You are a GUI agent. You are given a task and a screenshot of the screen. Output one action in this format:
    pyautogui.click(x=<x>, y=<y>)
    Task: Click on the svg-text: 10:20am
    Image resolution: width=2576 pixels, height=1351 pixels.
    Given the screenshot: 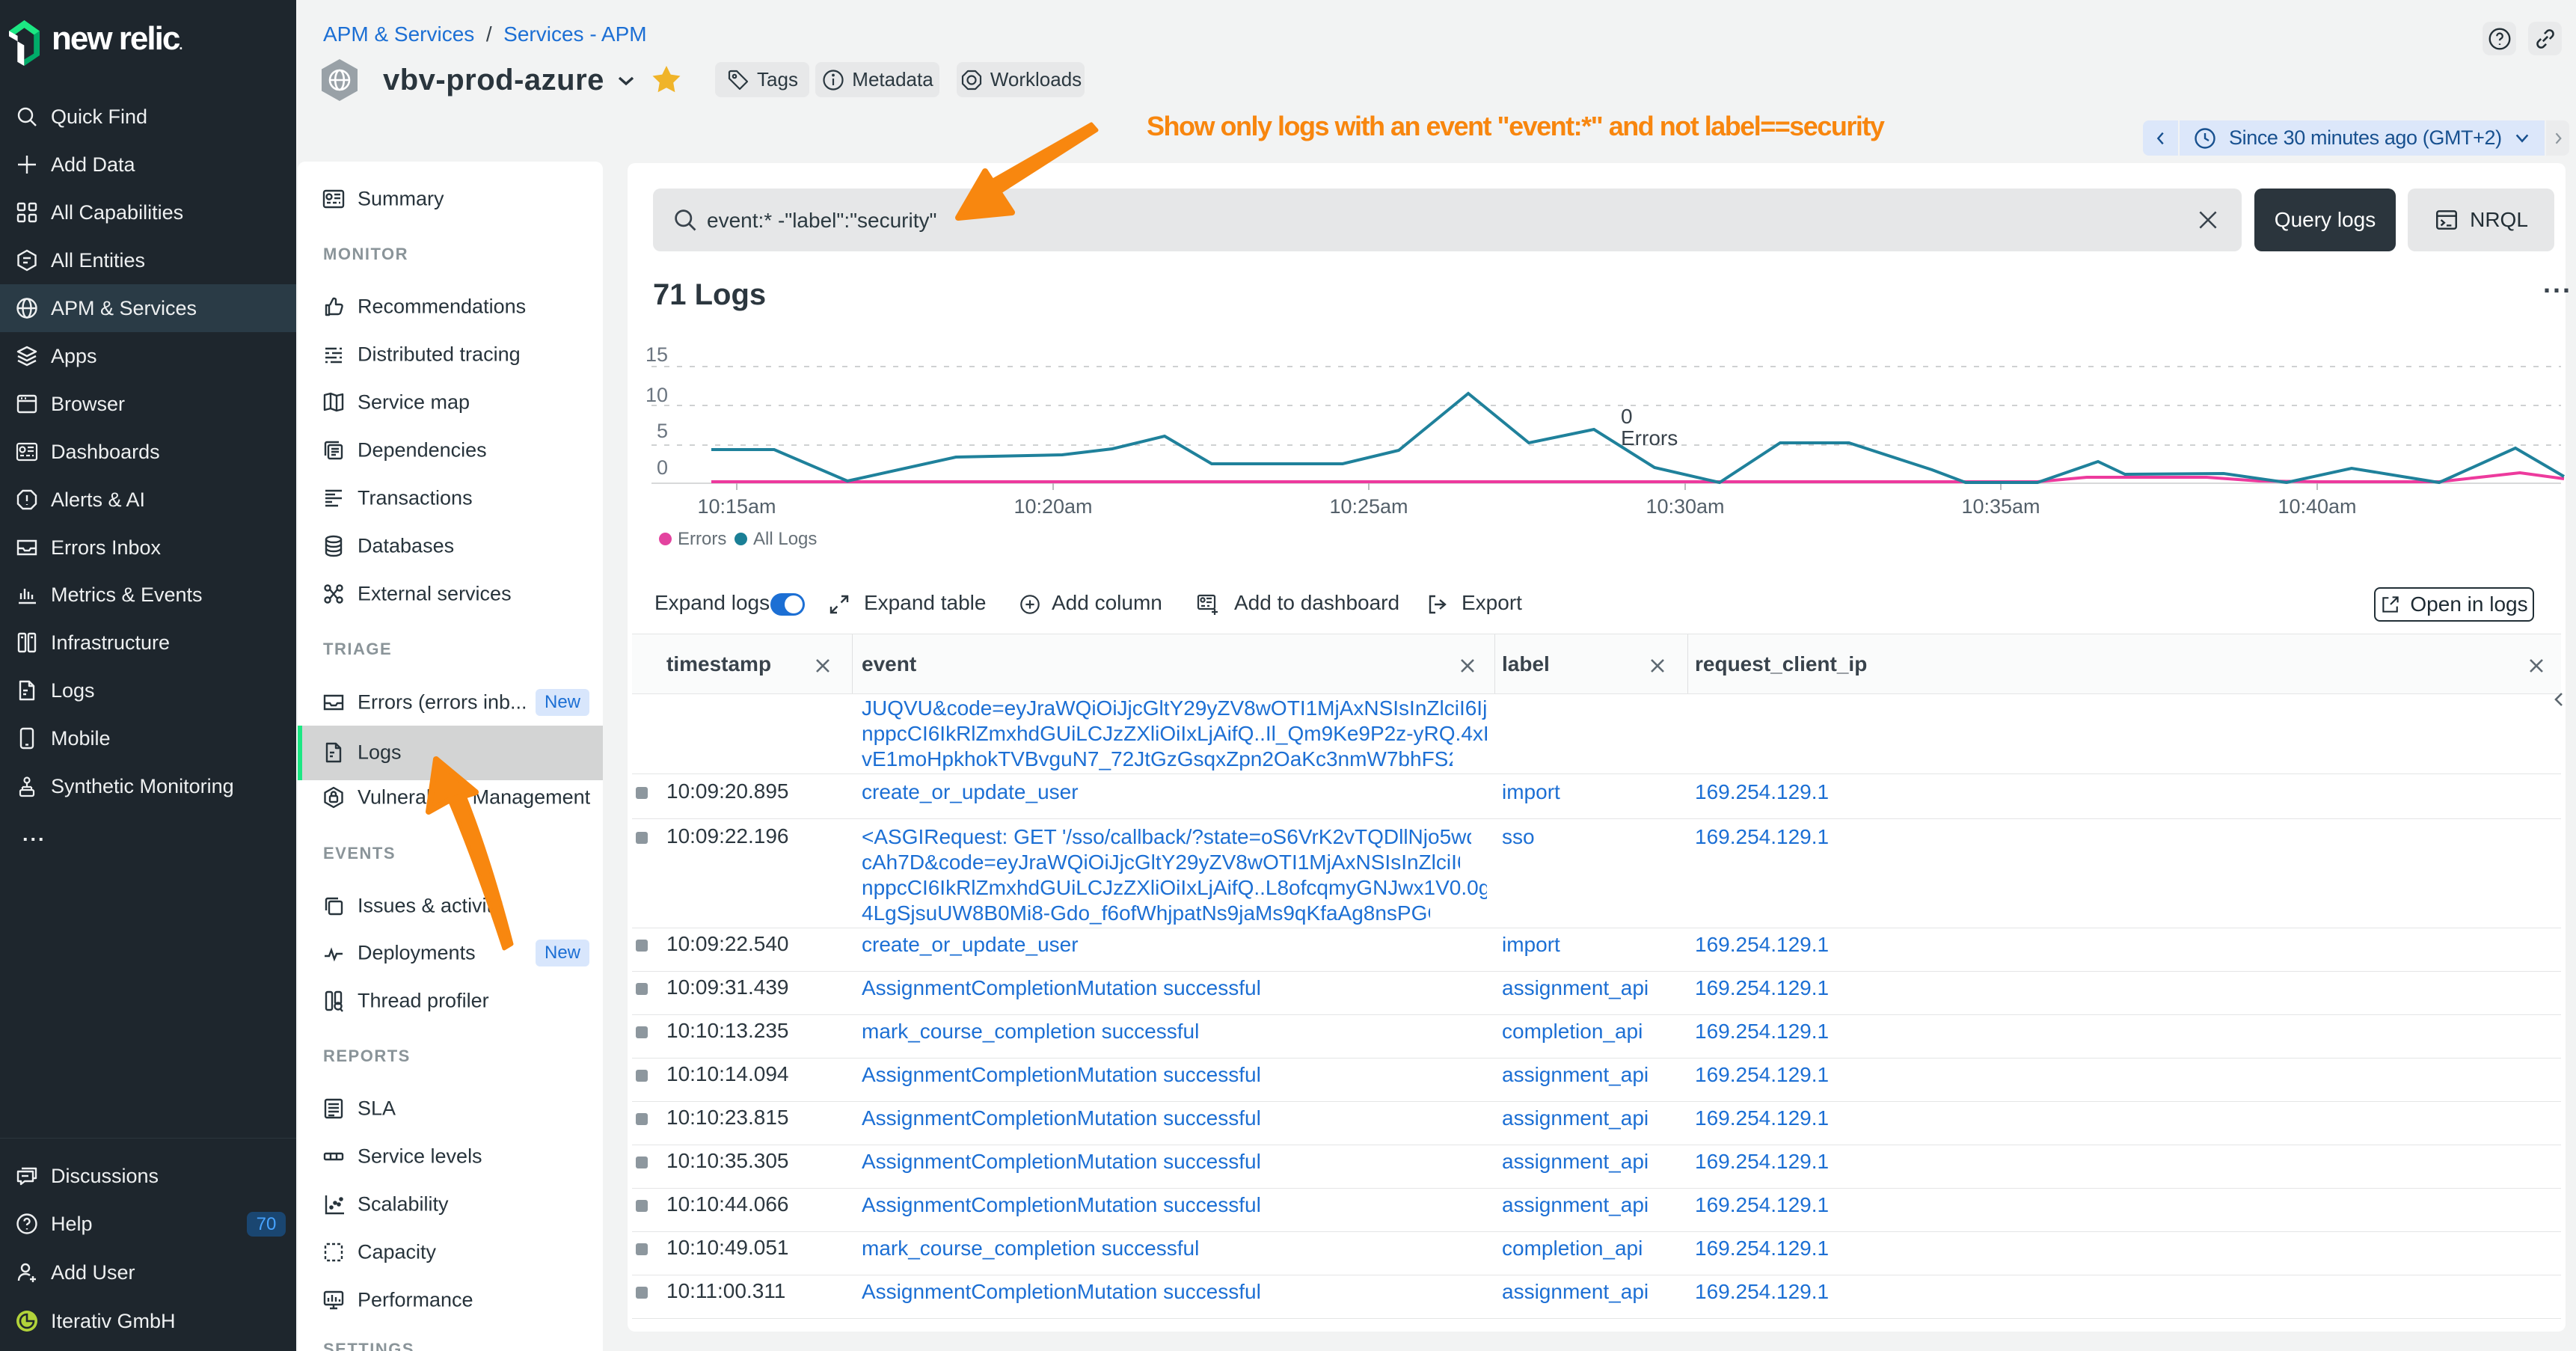 What is the action you would take?
    pyautogui.click(x=1052, y=507)
    